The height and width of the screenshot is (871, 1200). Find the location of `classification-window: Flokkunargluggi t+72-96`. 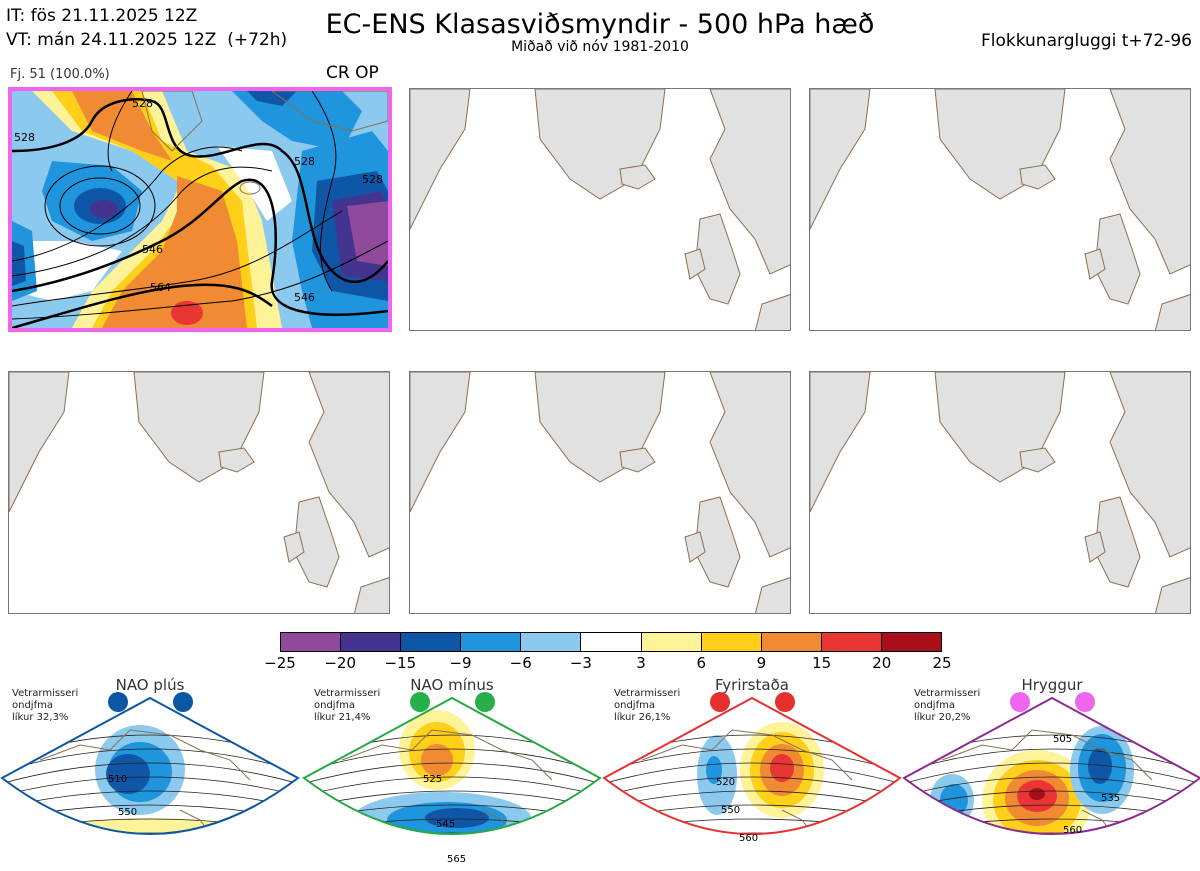

classification-window: Flokkunargluggi t+72-96 is located at coordinates (1086, 41).